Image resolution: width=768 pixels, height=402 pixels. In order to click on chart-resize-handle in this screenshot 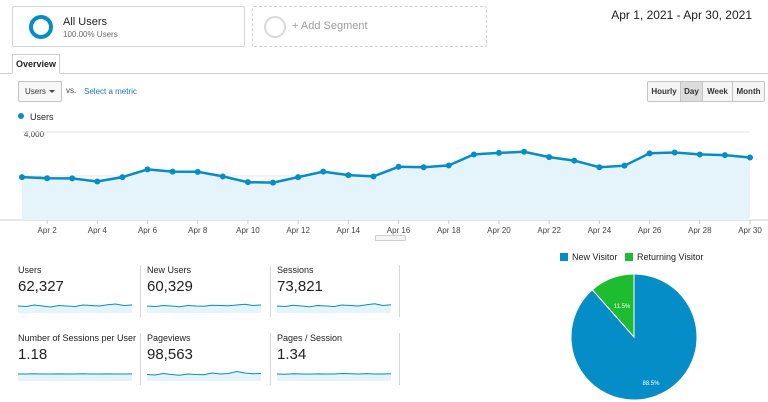, I will do `click(390, 238)`.